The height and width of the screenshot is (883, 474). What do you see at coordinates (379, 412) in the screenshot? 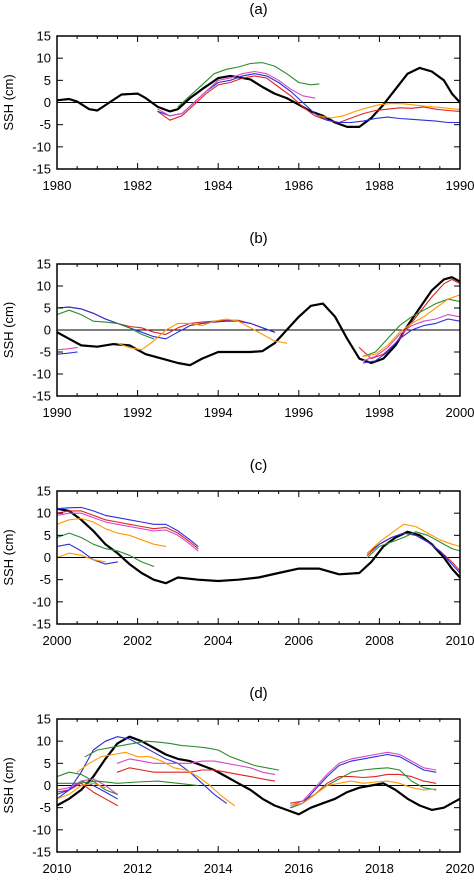
I see `panel-b-x-tick-label: 1998` at bounding box center [379, 412].